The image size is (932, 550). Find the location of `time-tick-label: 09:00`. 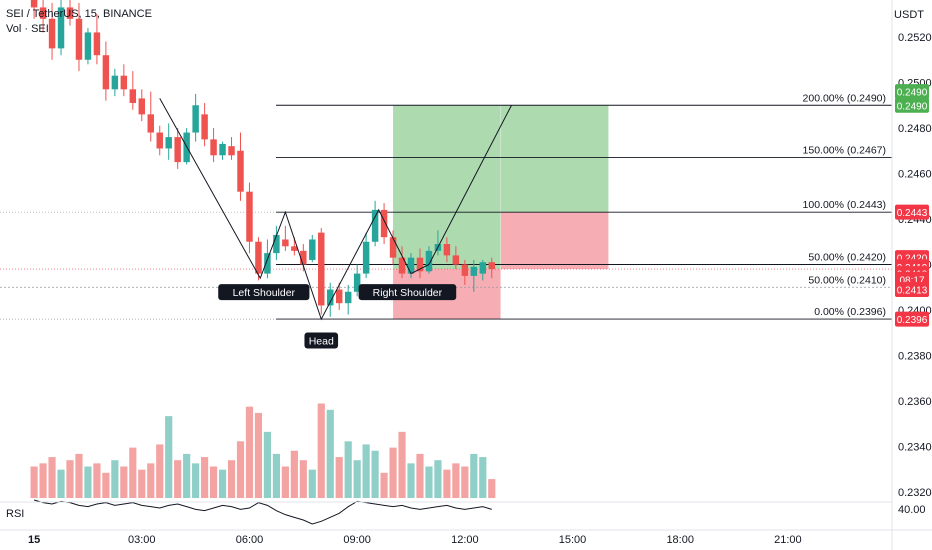

time-tick-label: 09:00 is located at coordinates (357, 540).